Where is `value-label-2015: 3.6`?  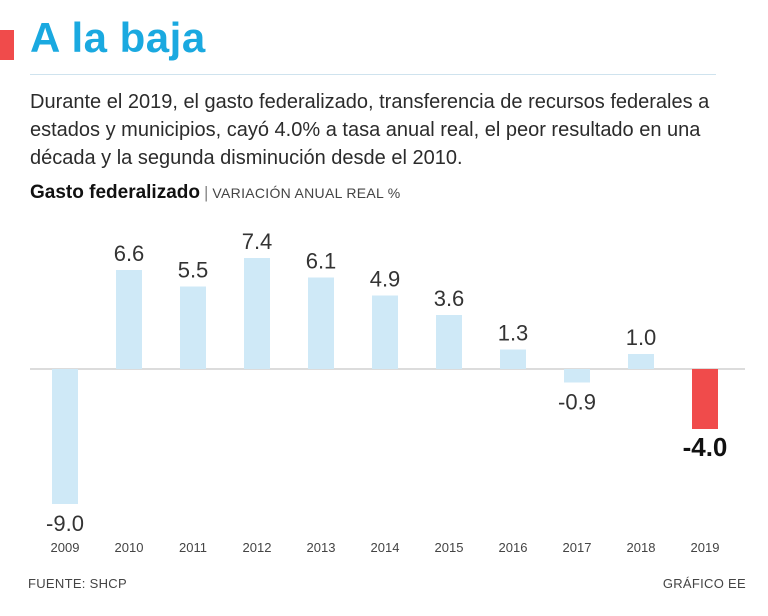
value-label-2015: 3.6 is located at coordinates (449, 298).